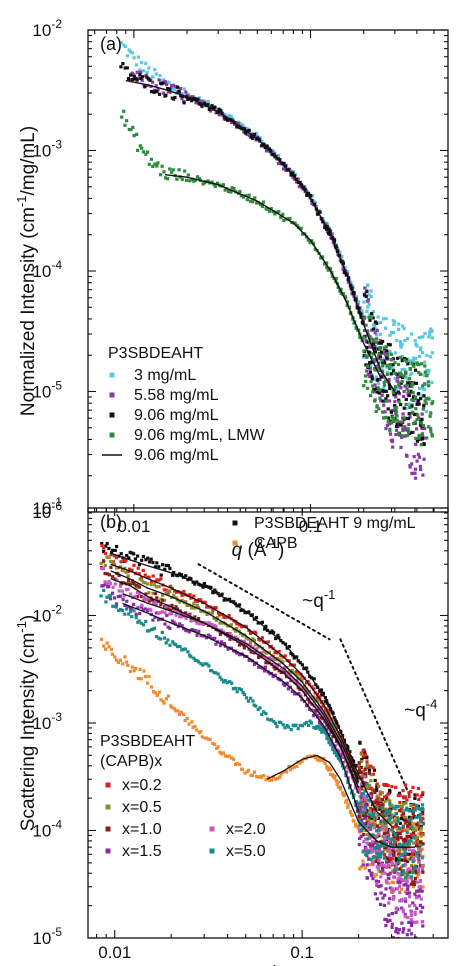 This screenshot has width=471, height=966. What do you see at coordinates (273, 276) in the screenshot?
I see `fit-line` at bounding box center [273, 276].